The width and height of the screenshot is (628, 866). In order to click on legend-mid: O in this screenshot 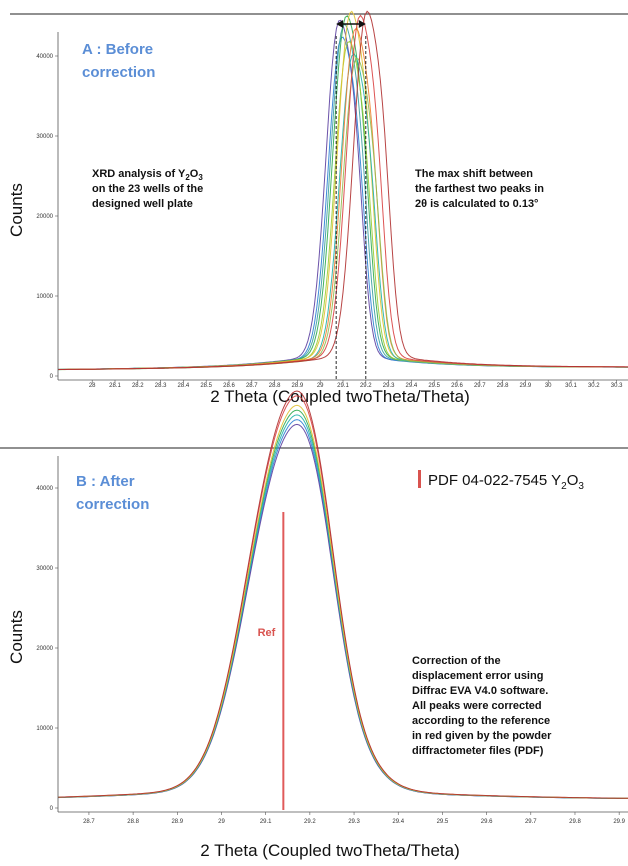, I will do `click(573, 480)`.